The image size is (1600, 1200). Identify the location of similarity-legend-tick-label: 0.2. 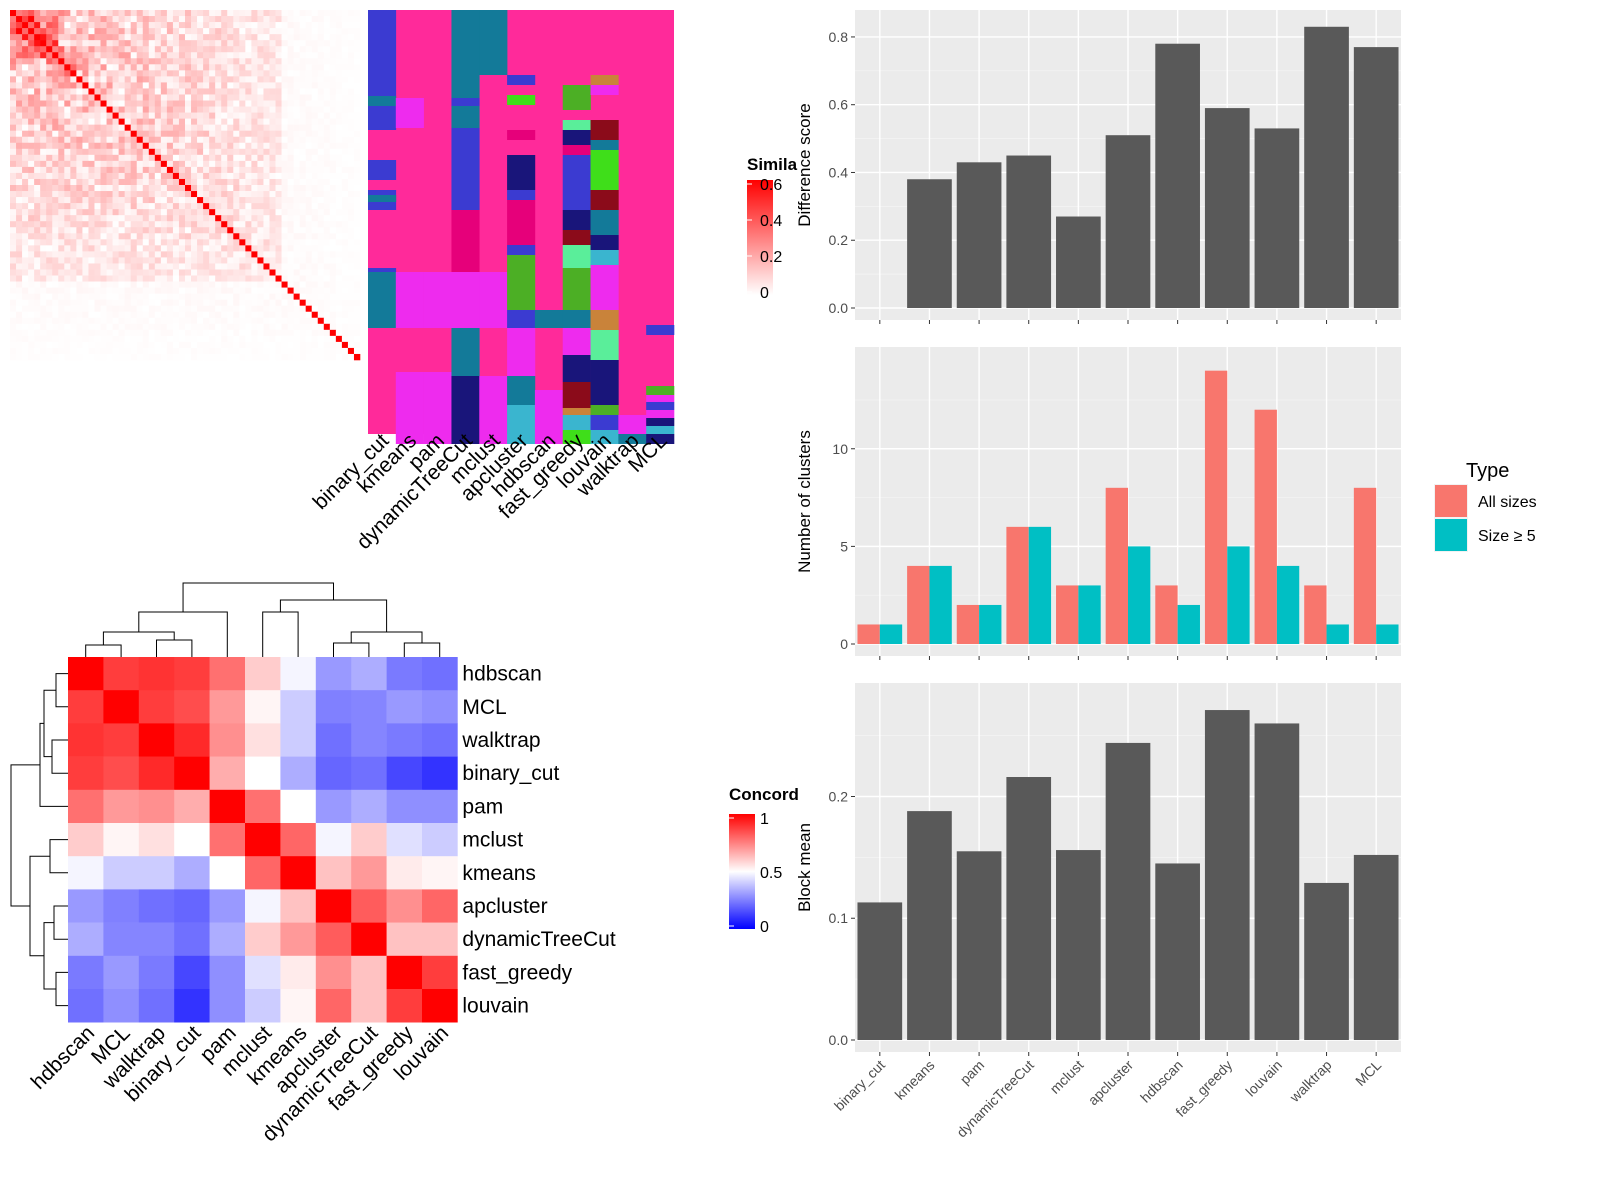
(771, 257).